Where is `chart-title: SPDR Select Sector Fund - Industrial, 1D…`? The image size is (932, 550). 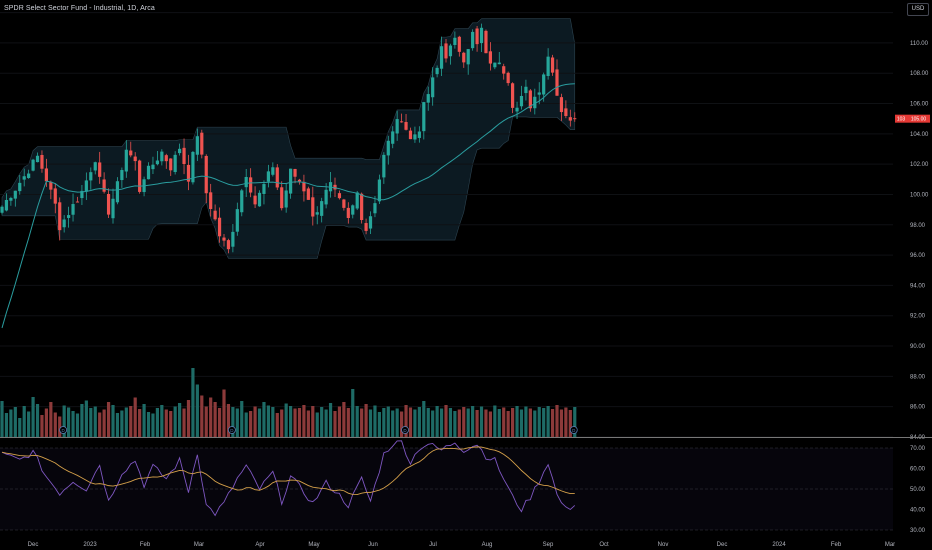
chart-title: SPDR Select Sector Fund - Industrial, 1D… is located at coordinates (79, 8).